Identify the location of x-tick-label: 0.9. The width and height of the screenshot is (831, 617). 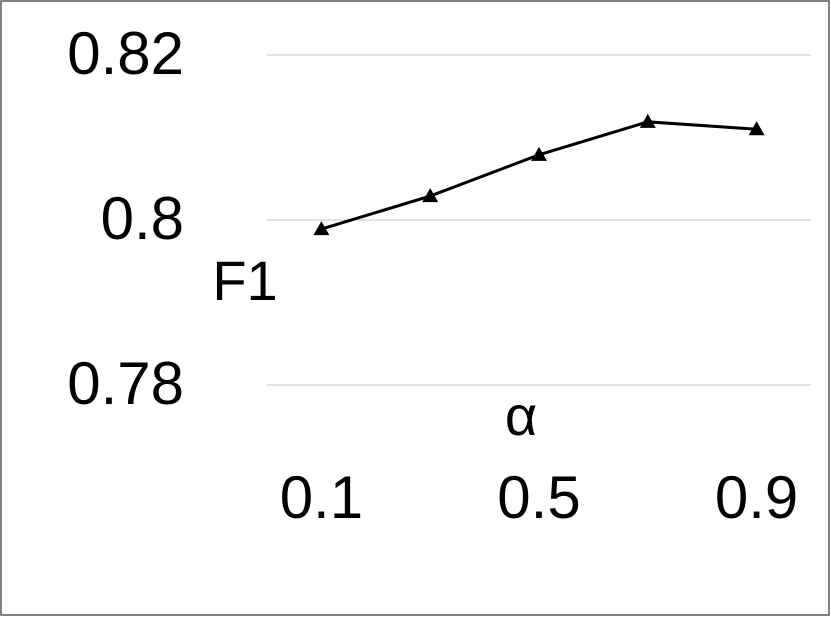
(756, 497).